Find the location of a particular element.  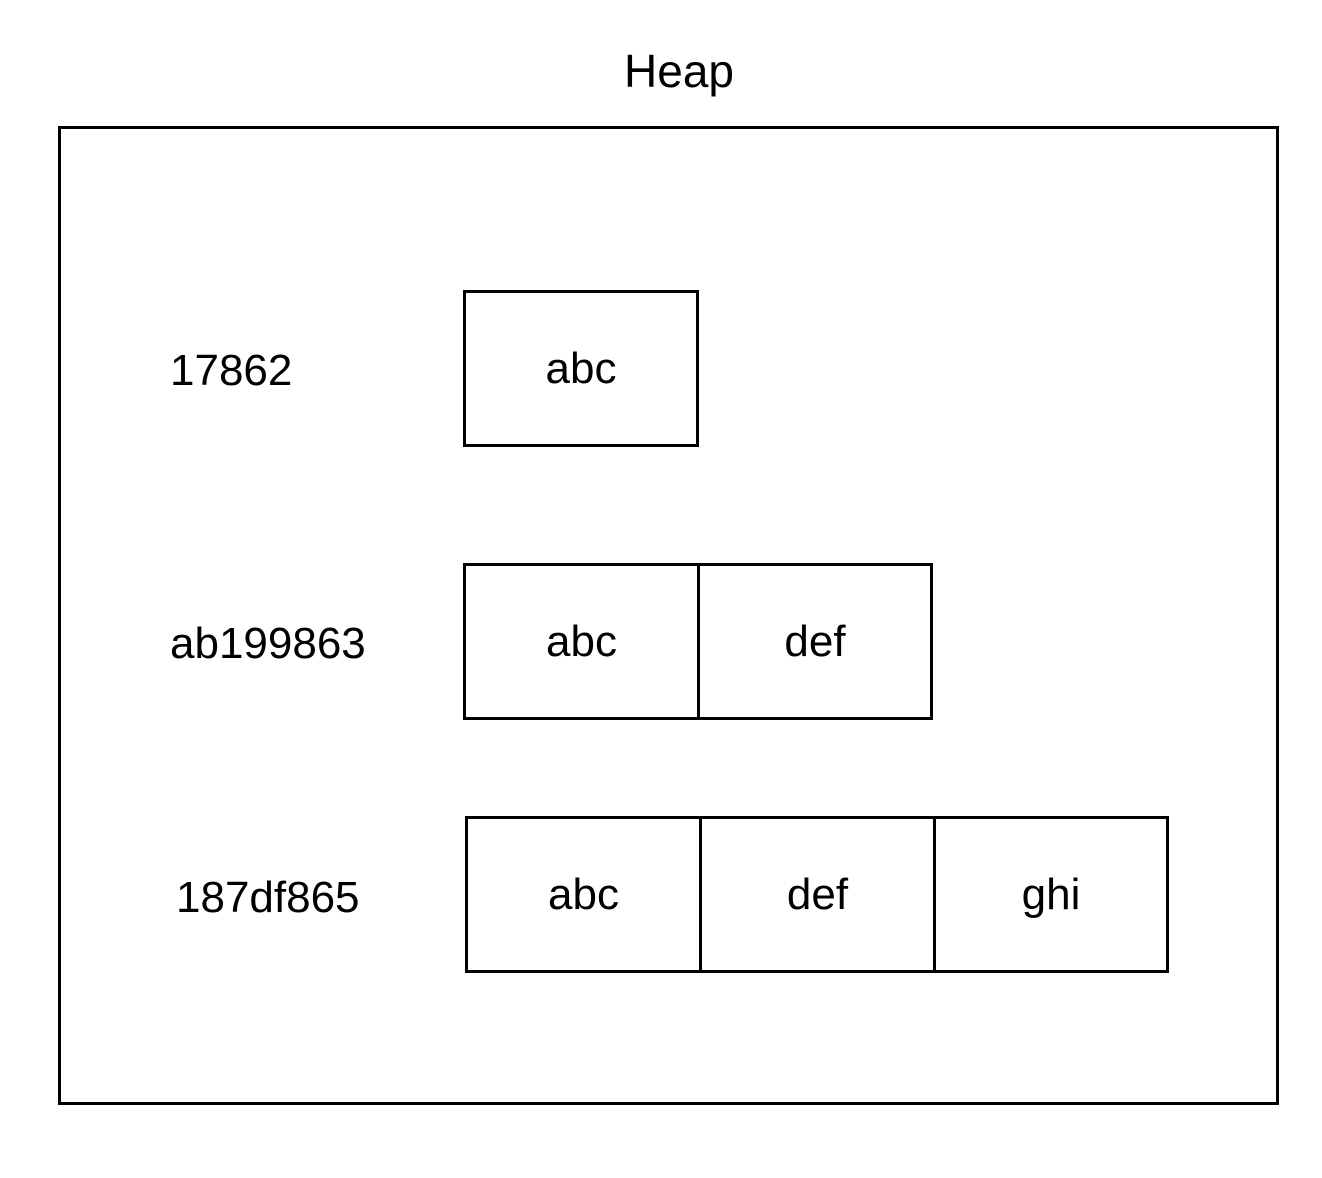

object-address: ab199863 is located at coordinates (268, 643).